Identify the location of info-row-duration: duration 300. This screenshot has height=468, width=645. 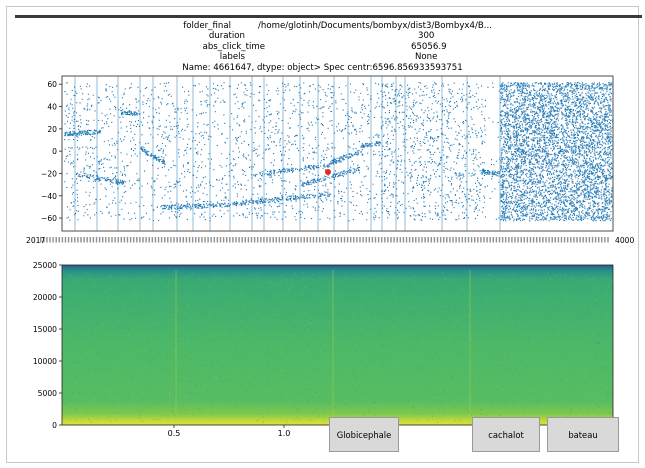
(322, 36).